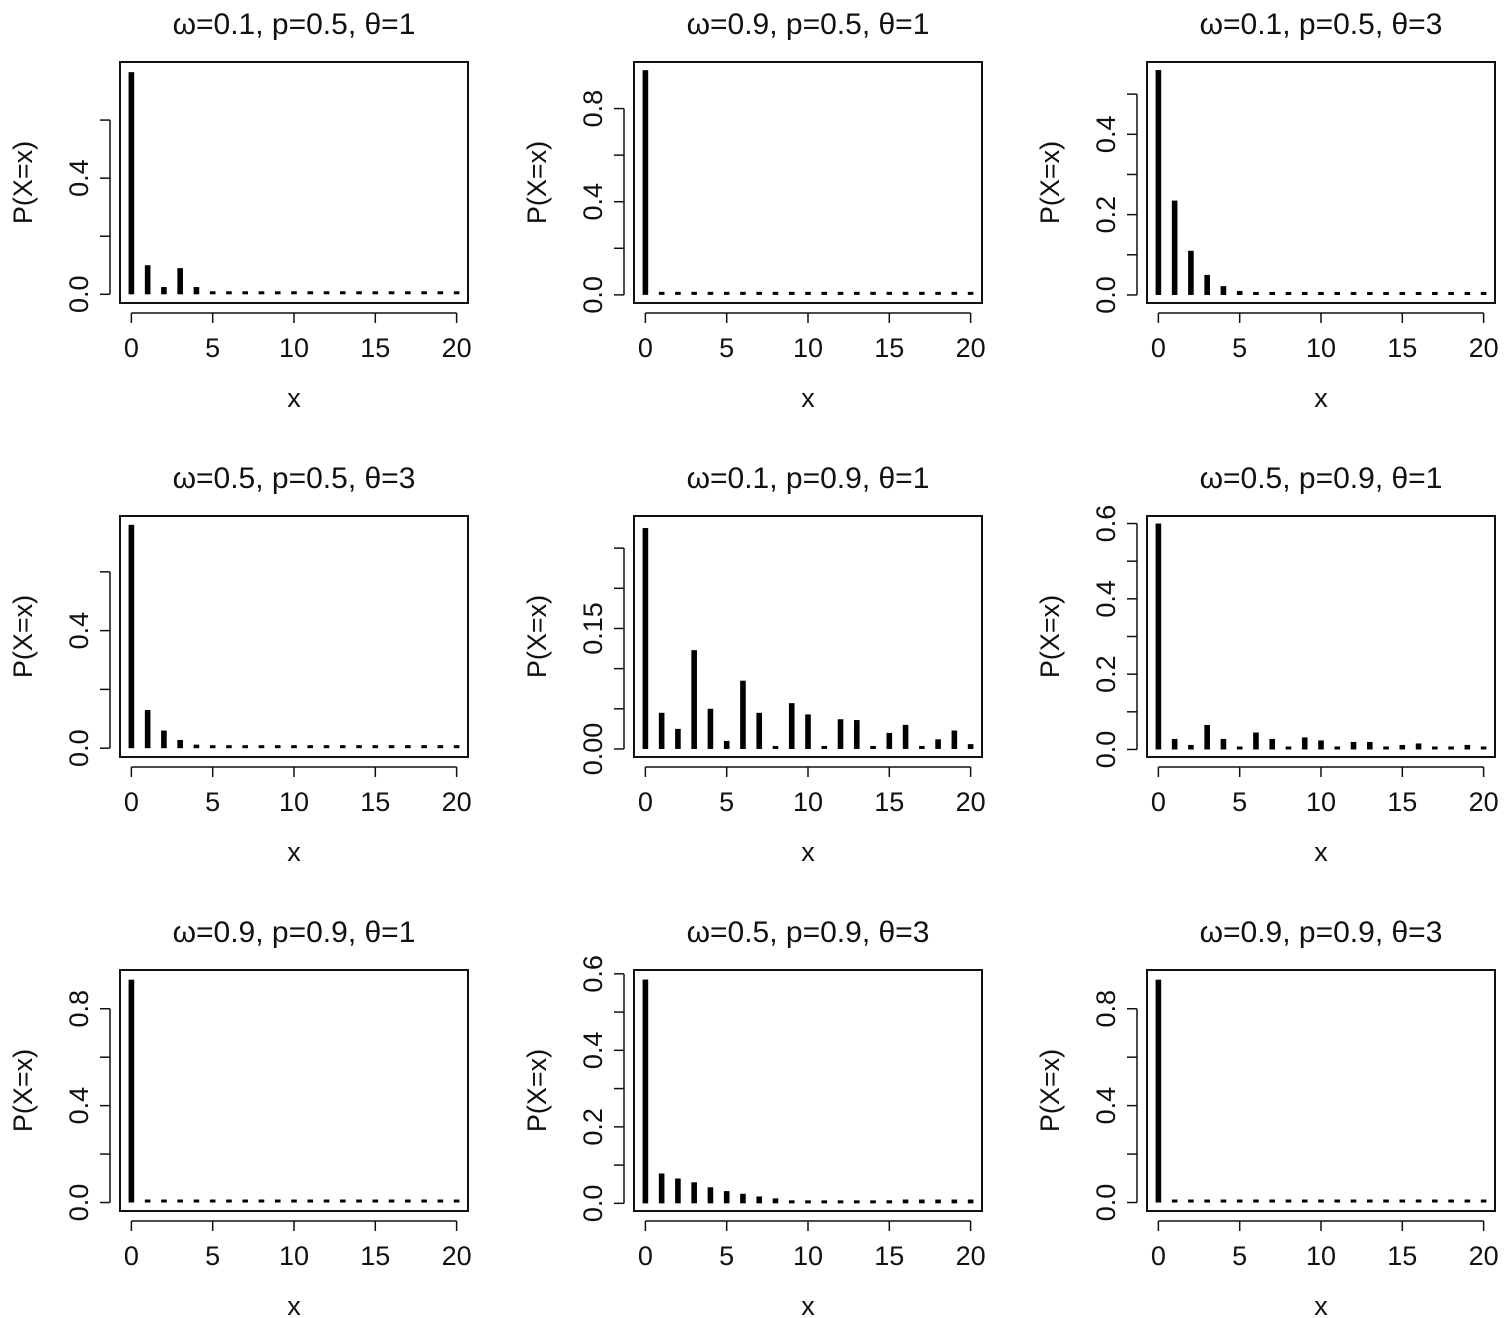 This screenshot has width=1504, height=1318. Describe the element at coordinates (1321, 24) in the screenshot. I see `chart-title: ω=0.1, p=0.5, θ=3` at that location.